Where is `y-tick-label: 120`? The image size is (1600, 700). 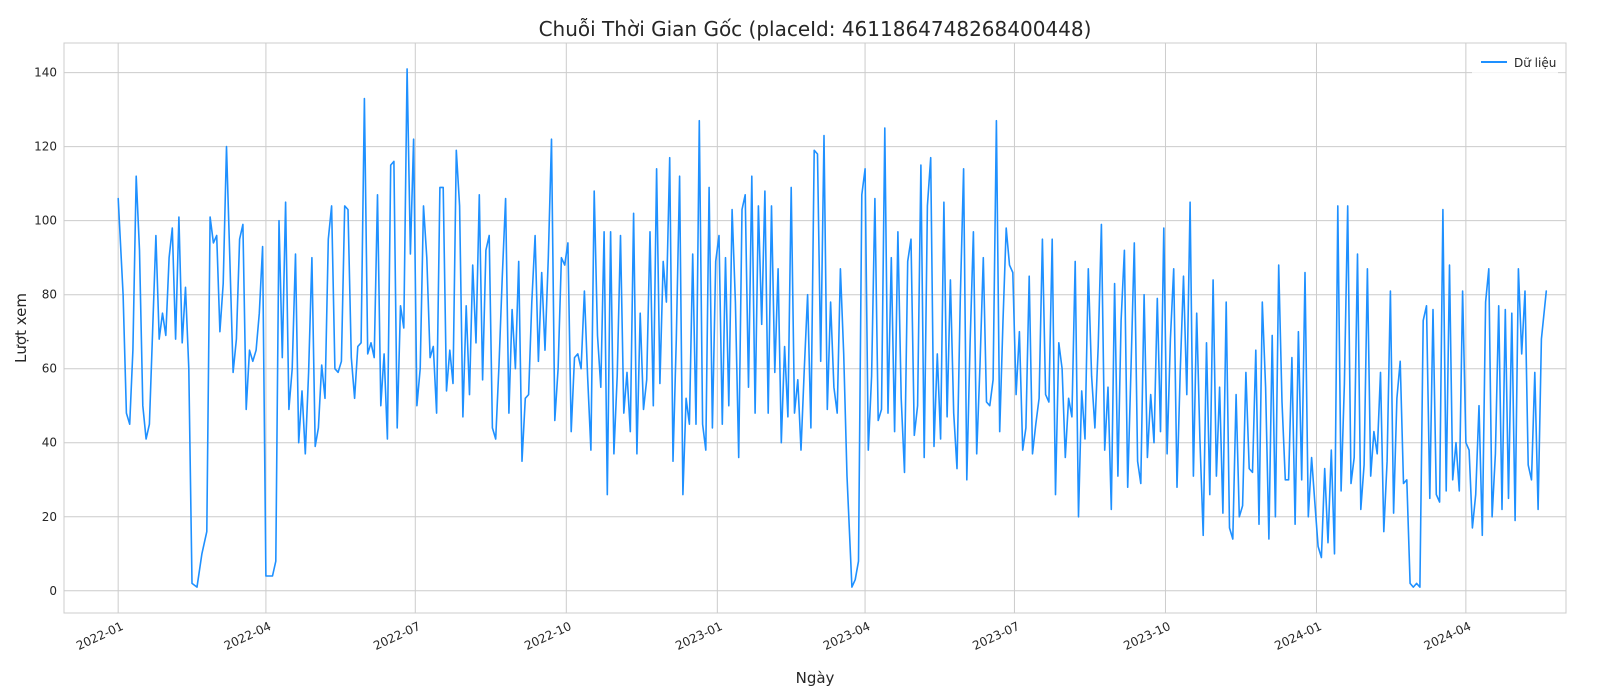
y-tick-label: 120 is located at coordinates (45, 147).